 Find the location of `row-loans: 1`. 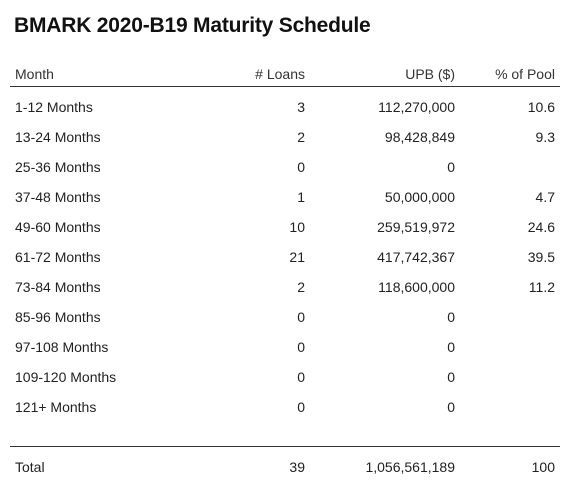

row-loans: 1 is located at coordinates (301, 197).